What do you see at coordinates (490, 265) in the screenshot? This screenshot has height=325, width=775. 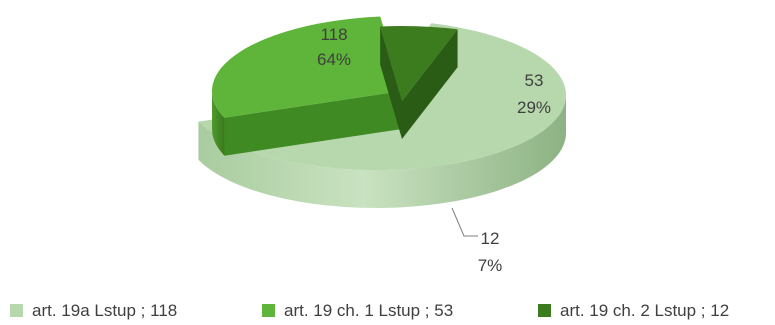 I see `data-label-percent: 7%` at bounding box center [490, 265].